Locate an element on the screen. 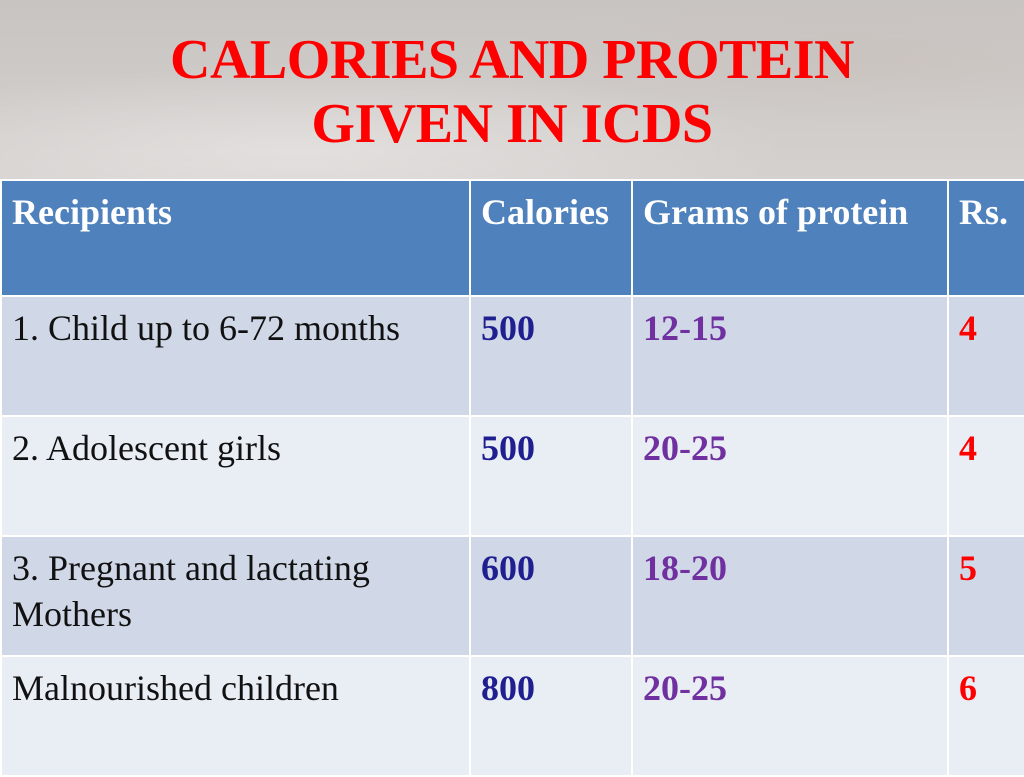  title-line-1: CALORIES AND PROTEIN is located at coordinates (512, 60).